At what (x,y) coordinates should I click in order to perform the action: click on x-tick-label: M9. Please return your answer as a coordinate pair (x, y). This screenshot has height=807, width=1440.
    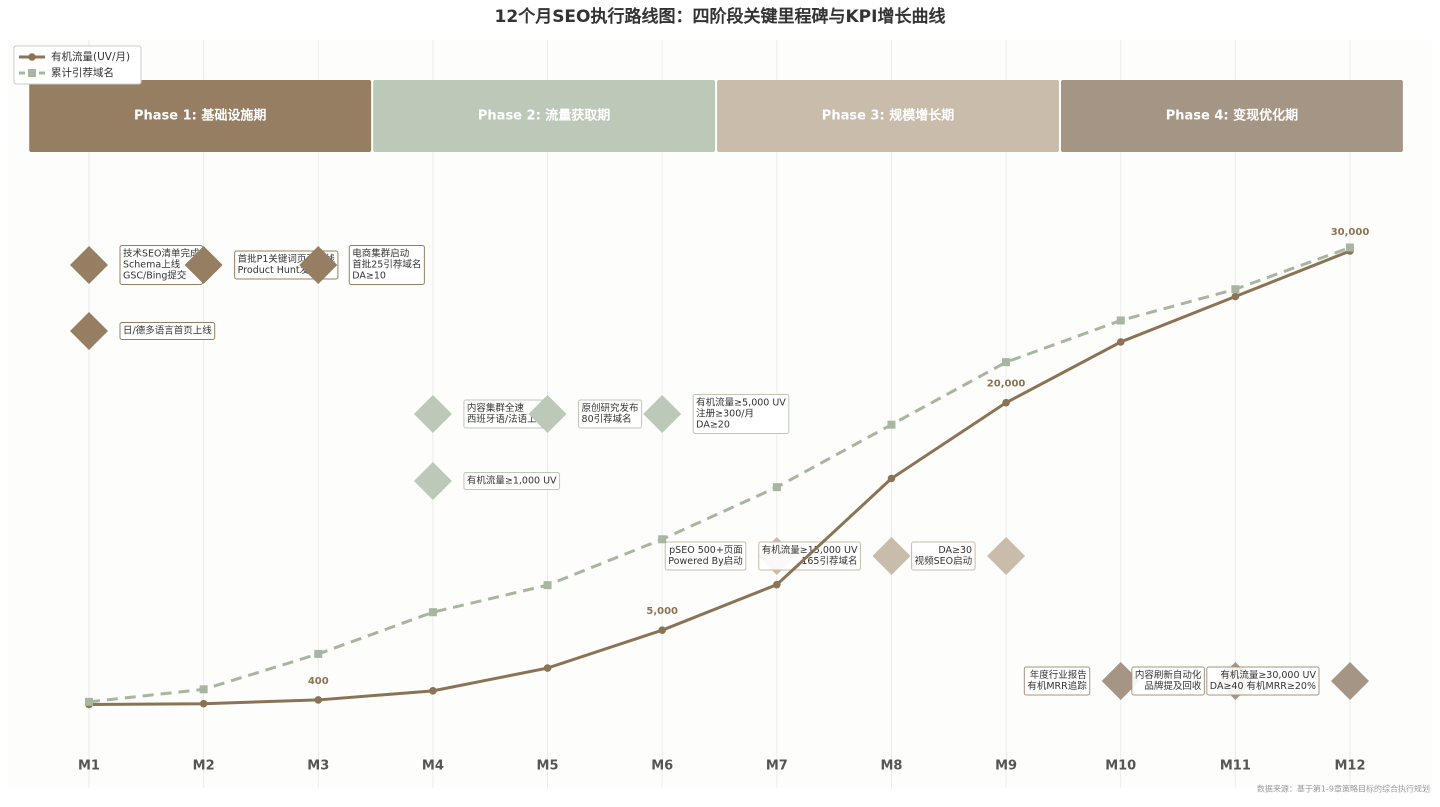
    Looking at the image, I should click on (1006, 766).